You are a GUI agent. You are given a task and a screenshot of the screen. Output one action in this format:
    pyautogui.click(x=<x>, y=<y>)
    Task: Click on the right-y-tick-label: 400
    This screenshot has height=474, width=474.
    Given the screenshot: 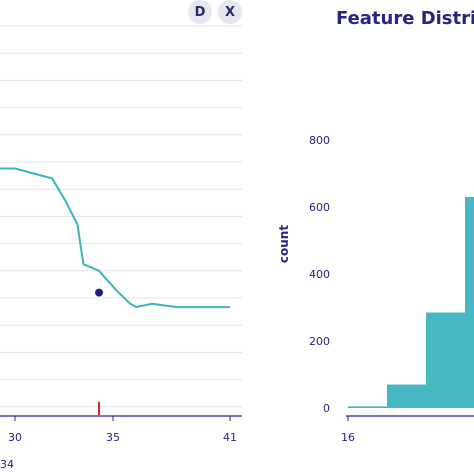 What is the action you would take?
    pyautogui.click(x=319, y=274)
    